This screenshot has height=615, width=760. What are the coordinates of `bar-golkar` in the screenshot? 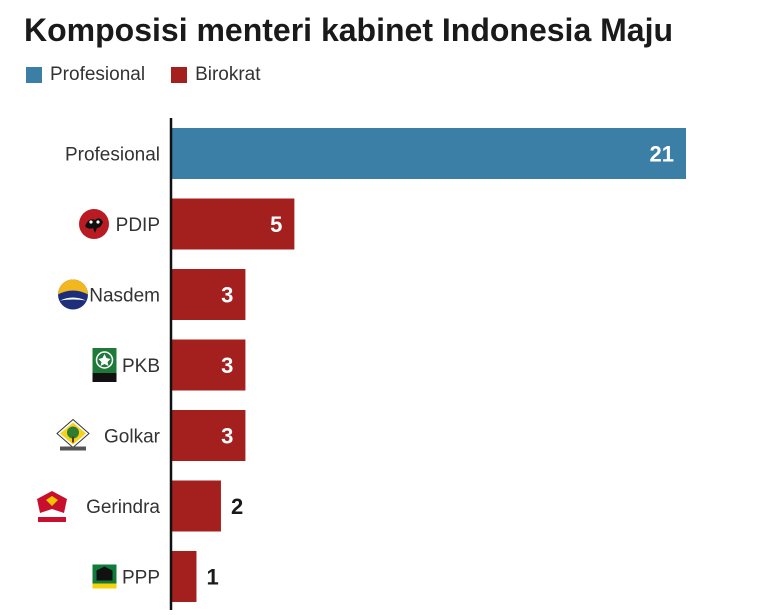 It's located at (209, 435).